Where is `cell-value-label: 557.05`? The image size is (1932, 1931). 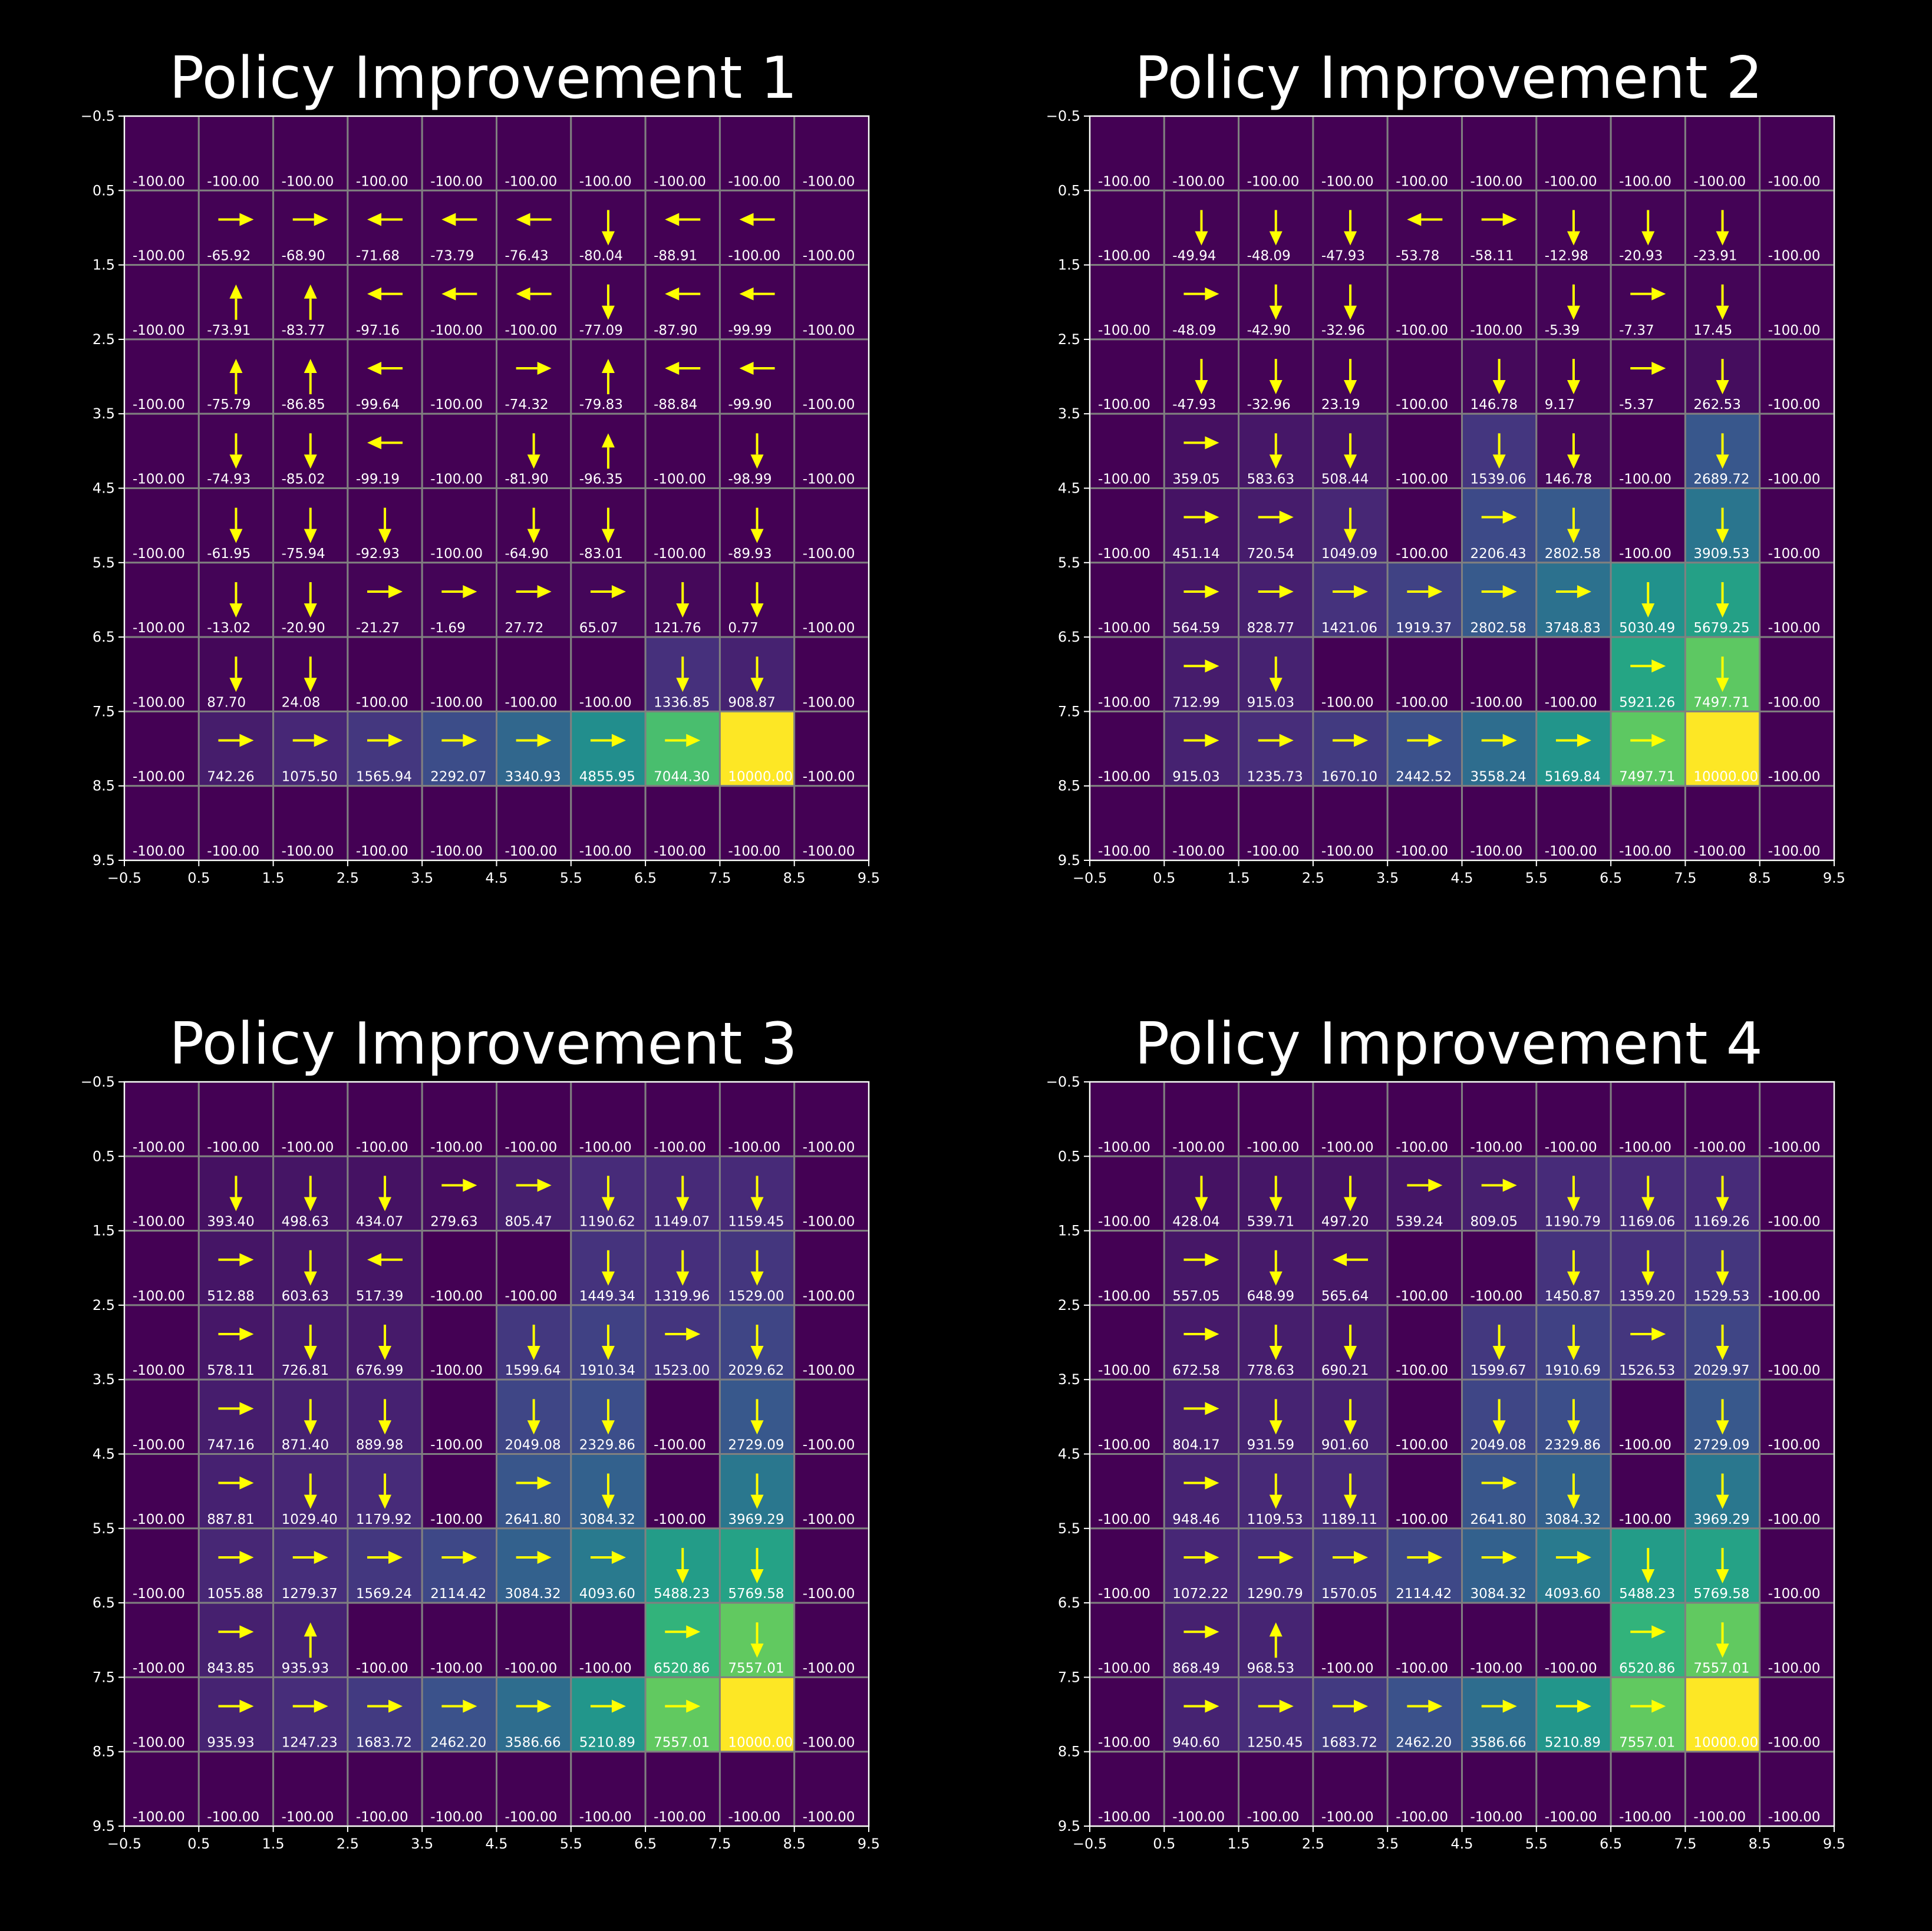
cell-value-label: 557.05 is located at coordinates (1195, 1296).